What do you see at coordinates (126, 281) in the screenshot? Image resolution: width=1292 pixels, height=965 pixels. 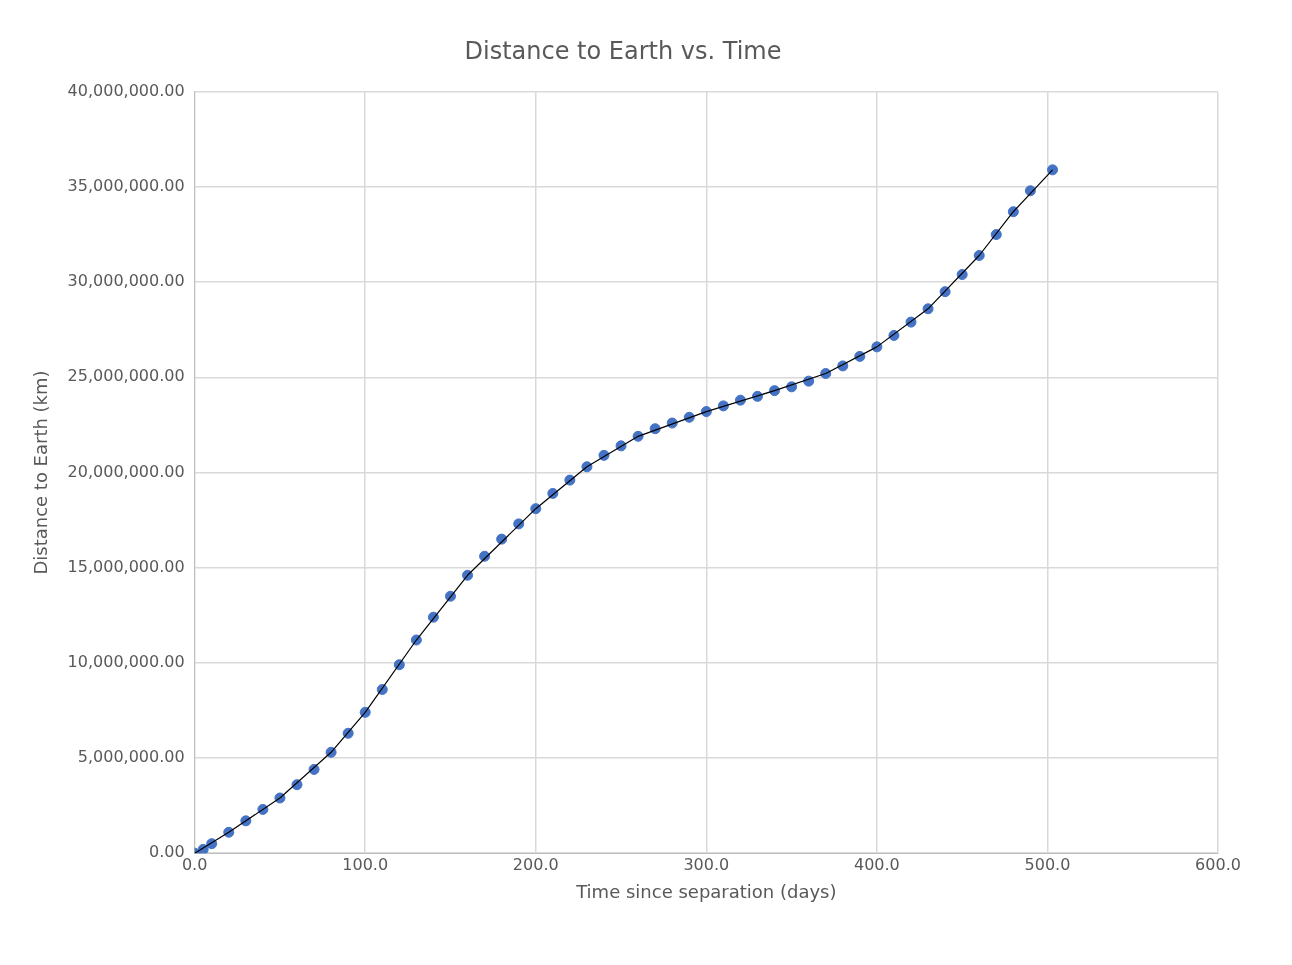 I see `y-tick-label: 30,000,000.00` at bounding box center [126, 281].